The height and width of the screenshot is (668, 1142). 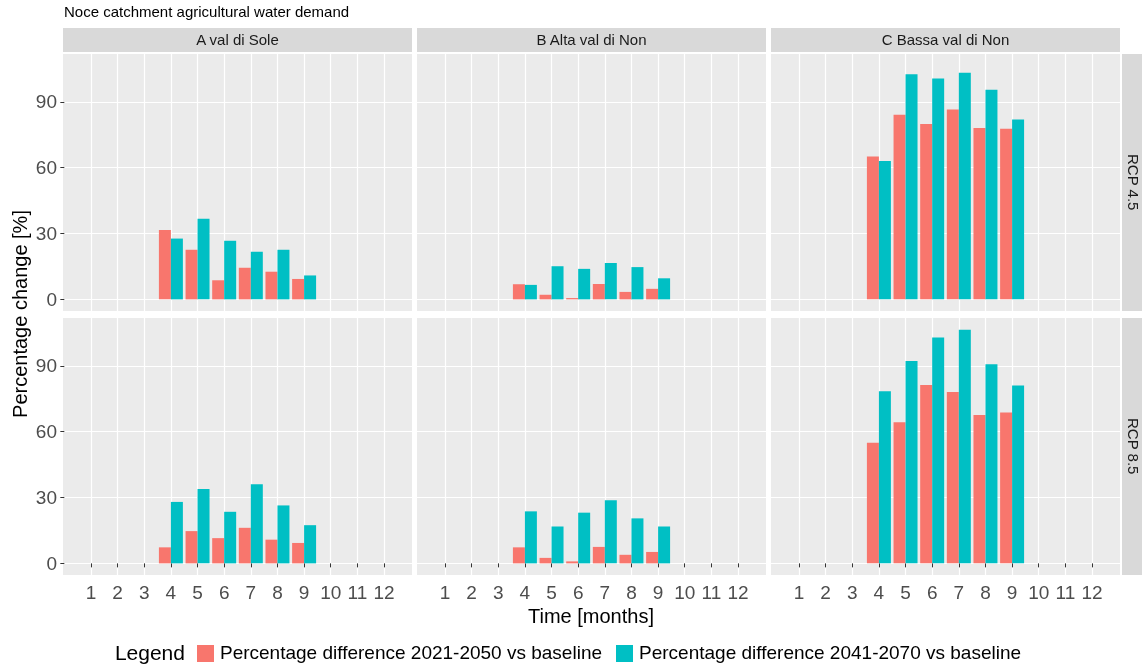 What do you see at coordinates (51, 563) in the screenshot?
I see `y-tick-label: 0` at bounding box center [51, 563].